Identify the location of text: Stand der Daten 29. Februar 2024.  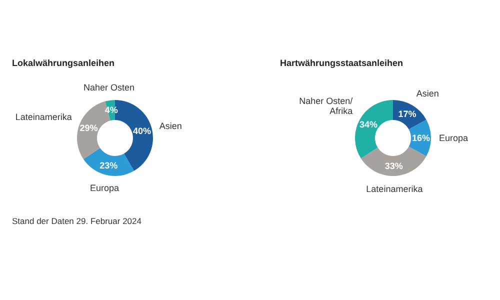
(77, 221).